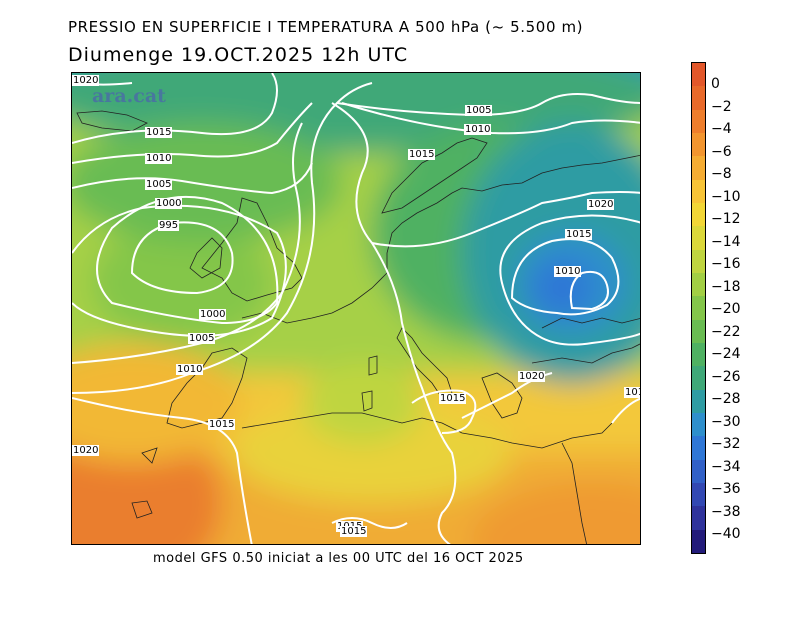  What do you see at coordinates (726, 376) in the screenshot?
I see `colorbar-tick-label: −26` at bounding box center [726, 376].